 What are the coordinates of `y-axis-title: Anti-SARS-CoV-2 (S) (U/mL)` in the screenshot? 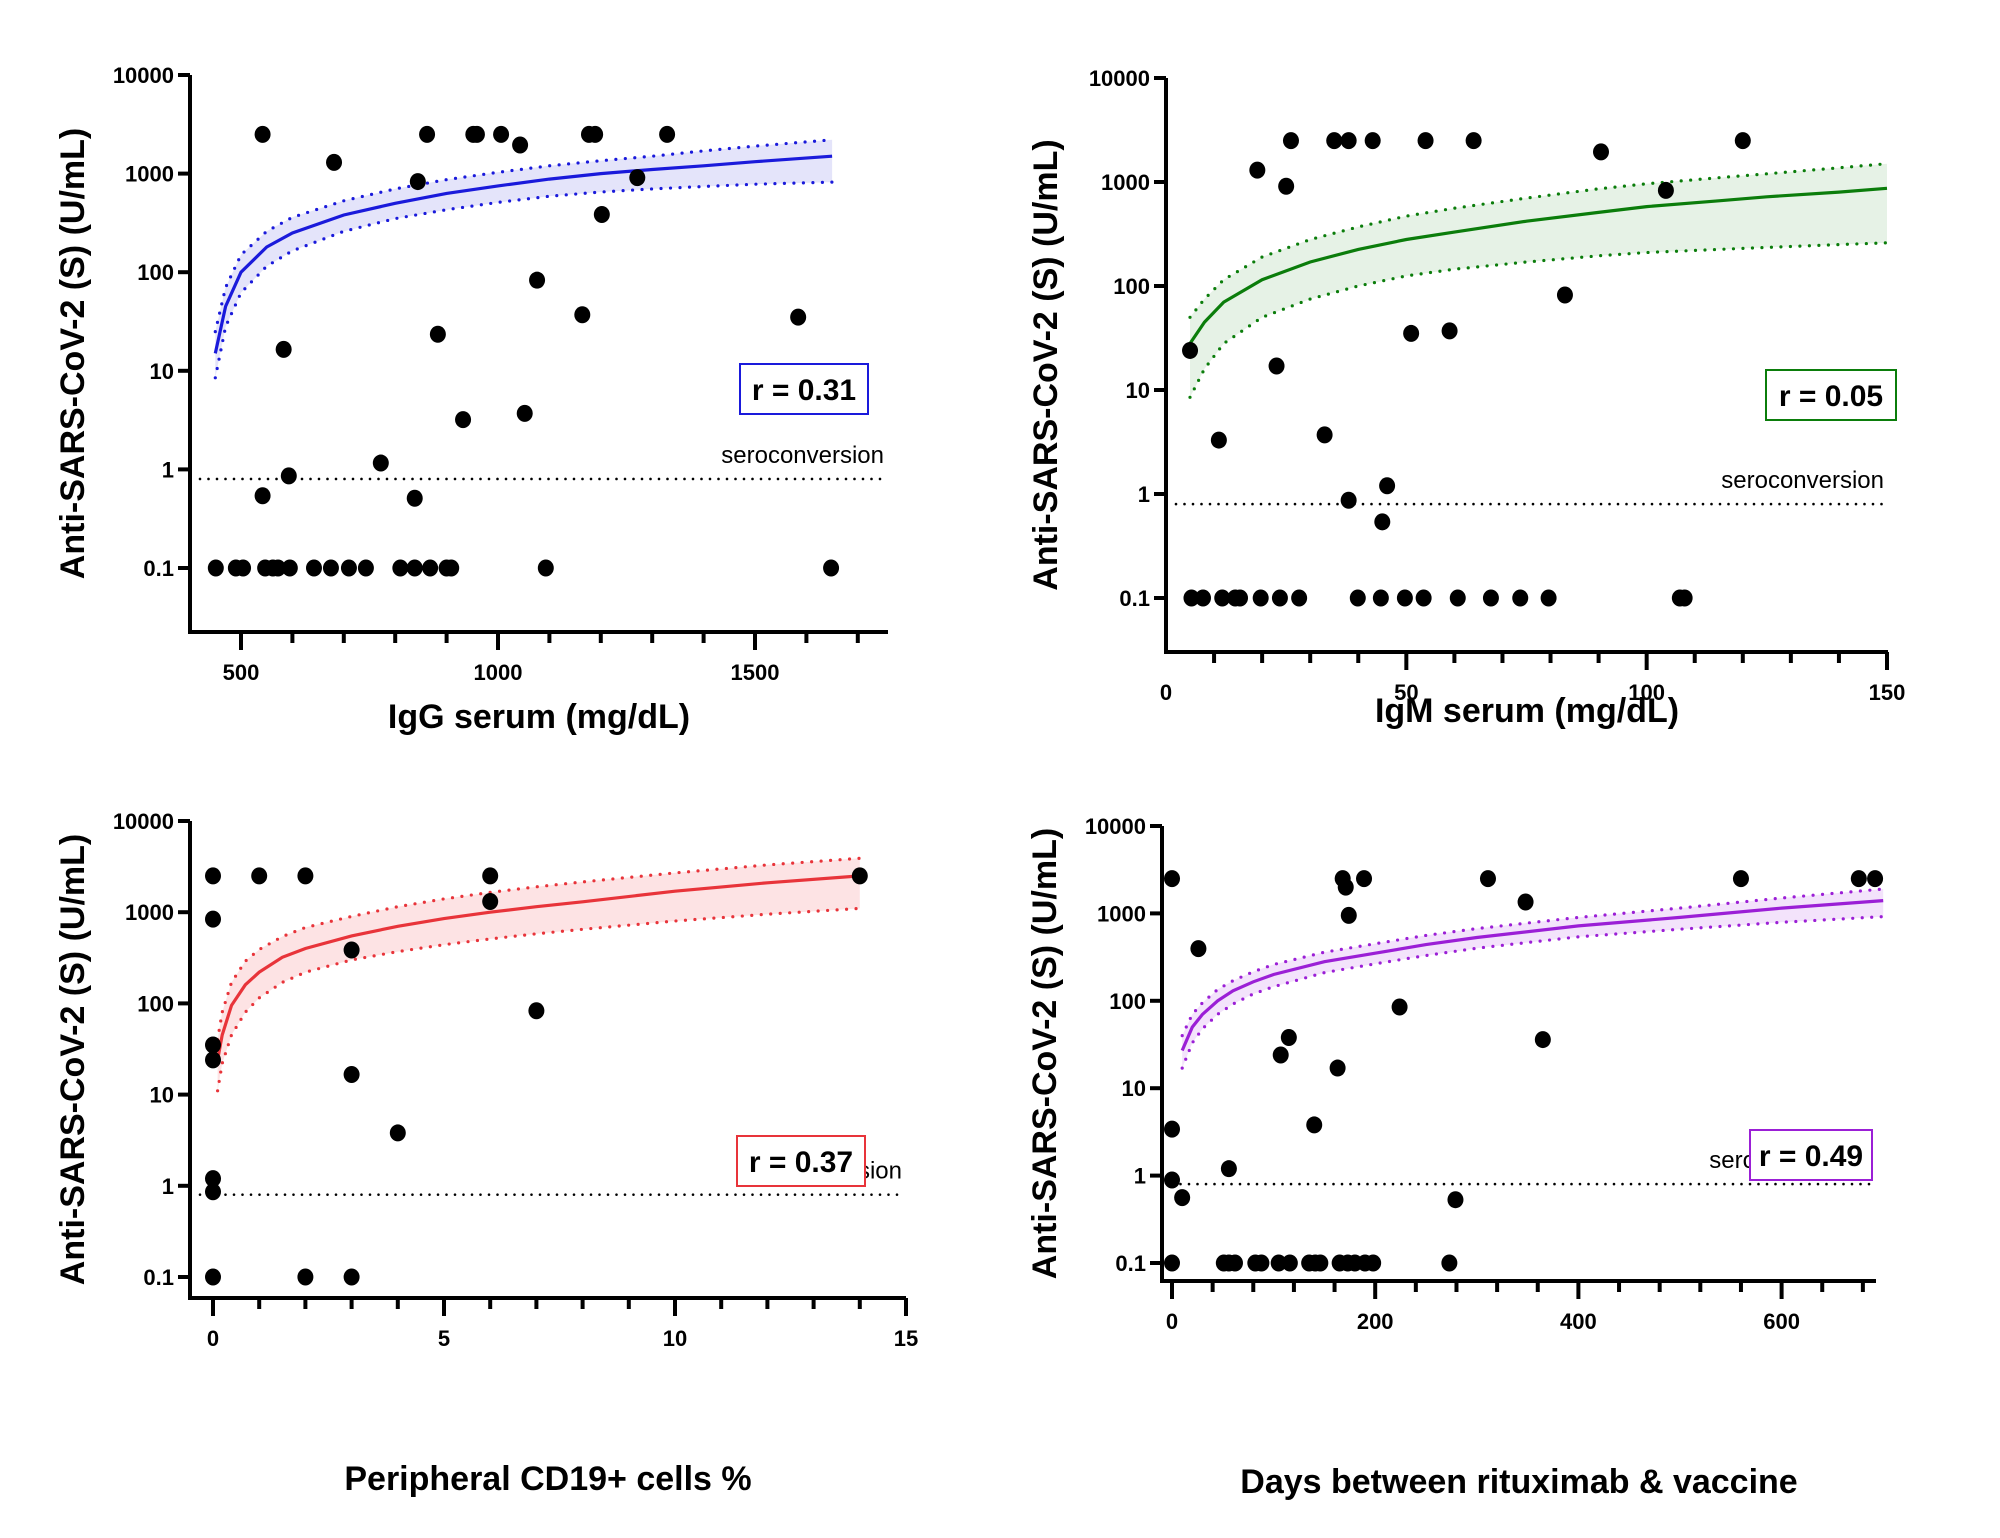 It's located at (73, 353).